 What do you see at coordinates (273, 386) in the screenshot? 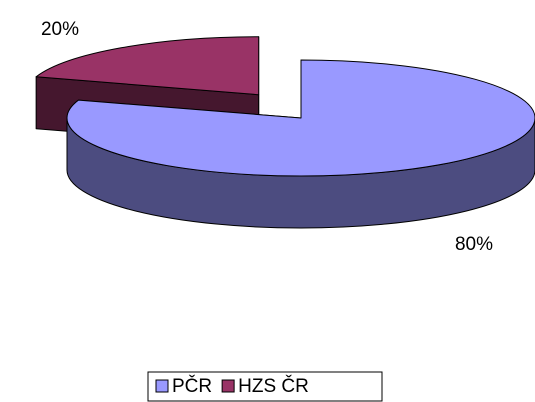
I see `legend-label: HZS ČR` at bounding box center [273, 386].